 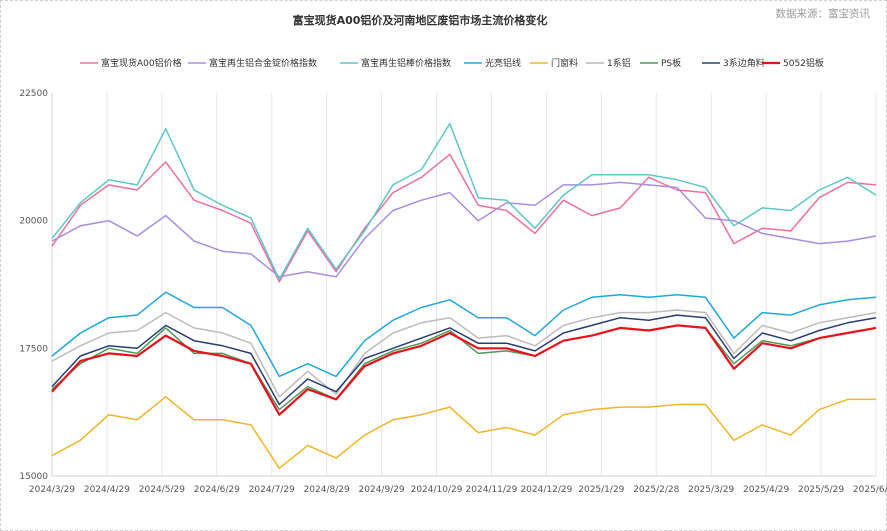 What do you see at coordinates (823, 13) in the screenshot?
I see `data-source-note: 数据来源：富宝资讯` at bounding box center [823, 13].